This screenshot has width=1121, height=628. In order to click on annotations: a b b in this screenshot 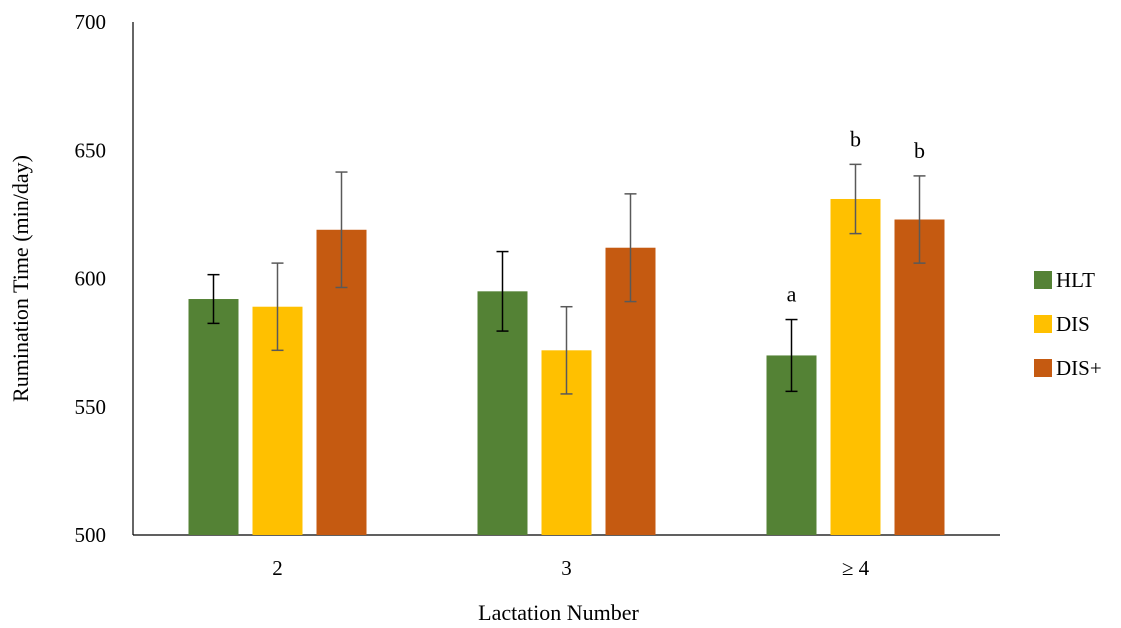, I will do `click(856, 216)`.